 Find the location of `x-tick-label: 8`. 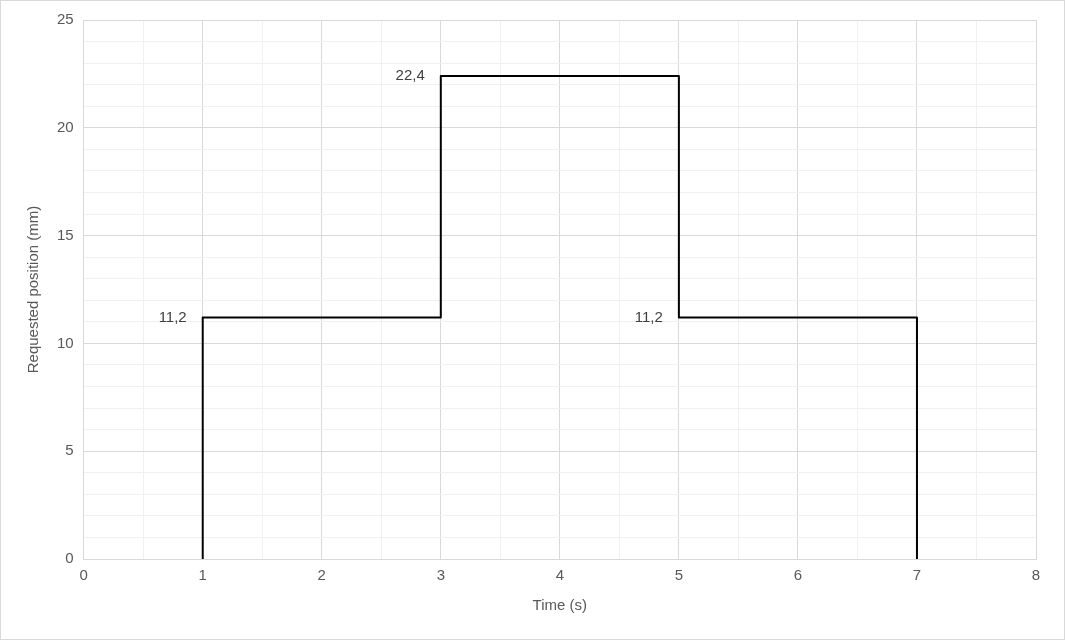

x-tick-label: 8 is located at coordinates (1036, 575).